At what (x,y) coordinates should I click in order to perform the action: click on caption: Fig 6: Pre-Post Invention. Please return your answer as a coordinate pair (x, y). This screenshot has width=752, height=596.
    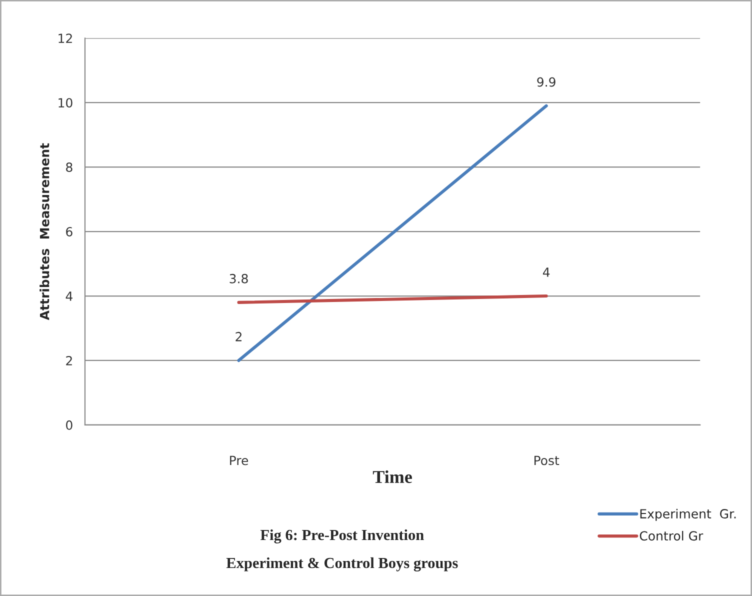
    Looking at the image, I should click on (342, 536).